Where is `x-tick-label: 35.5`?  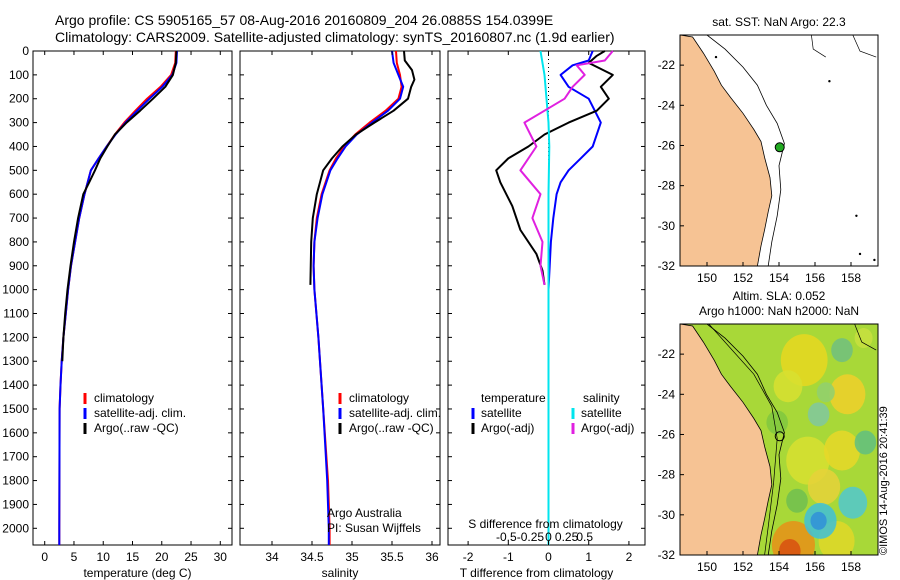 x-tick-label: 35.5 is located at coordinates (392, 557).